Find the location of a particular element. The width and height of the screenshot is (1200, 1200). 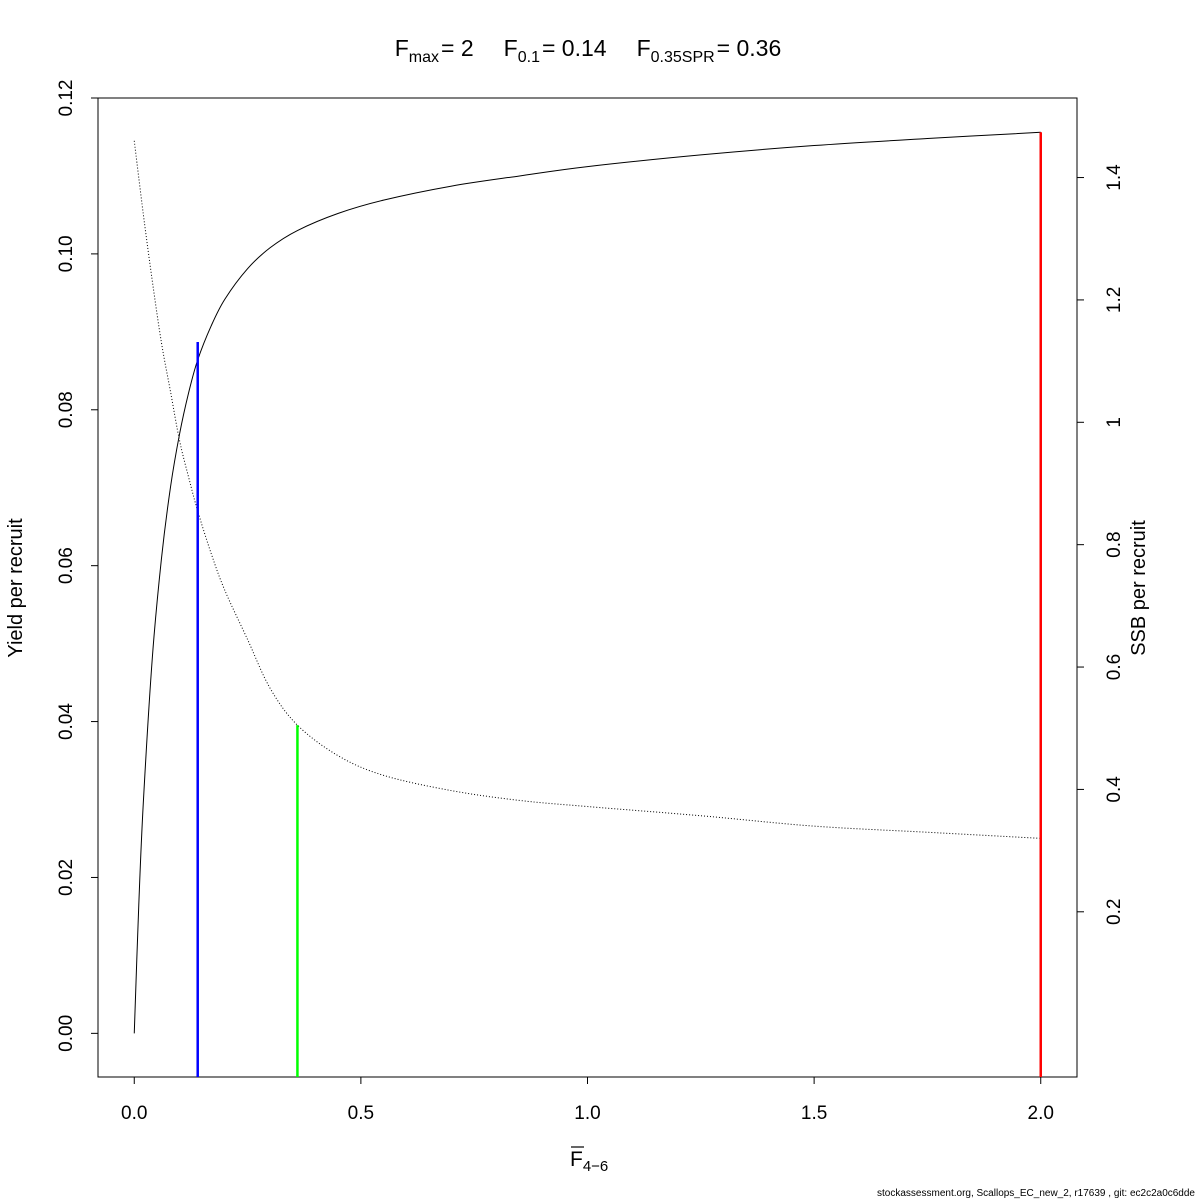

y-left-tick-label: 0.10 is located at coordinates (66, 253).